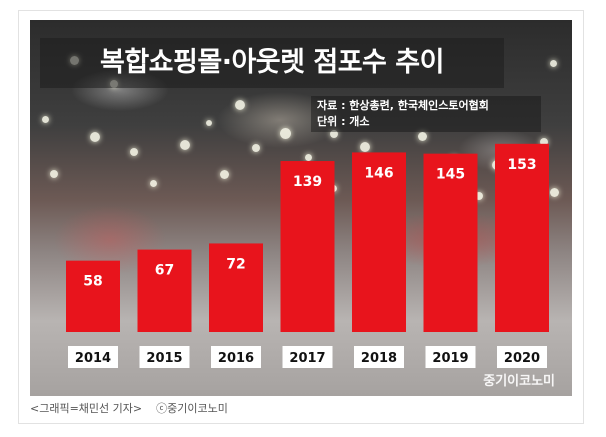  Describe the element at coordinates (307, 246) in the screenshot. I see `bar-2017` at that location.